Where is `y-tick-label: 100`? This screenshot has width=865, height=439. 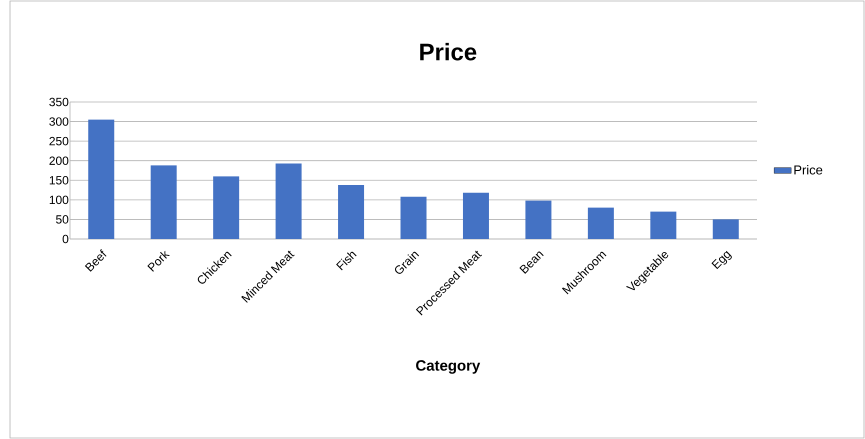
y-tick-label: 100 is located at coordinates (59, 200).